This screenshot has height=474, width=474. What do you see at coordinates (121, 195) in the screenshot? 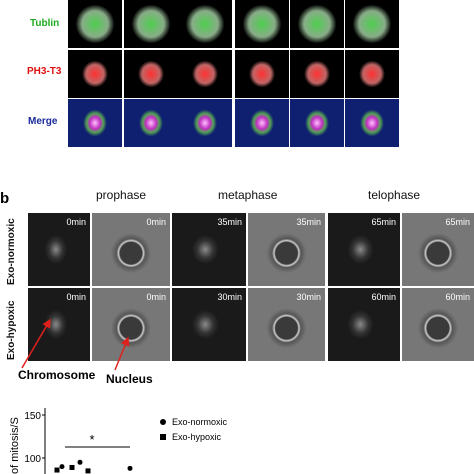
I see `phase-header: prophase` at bounding box center [121, 195].